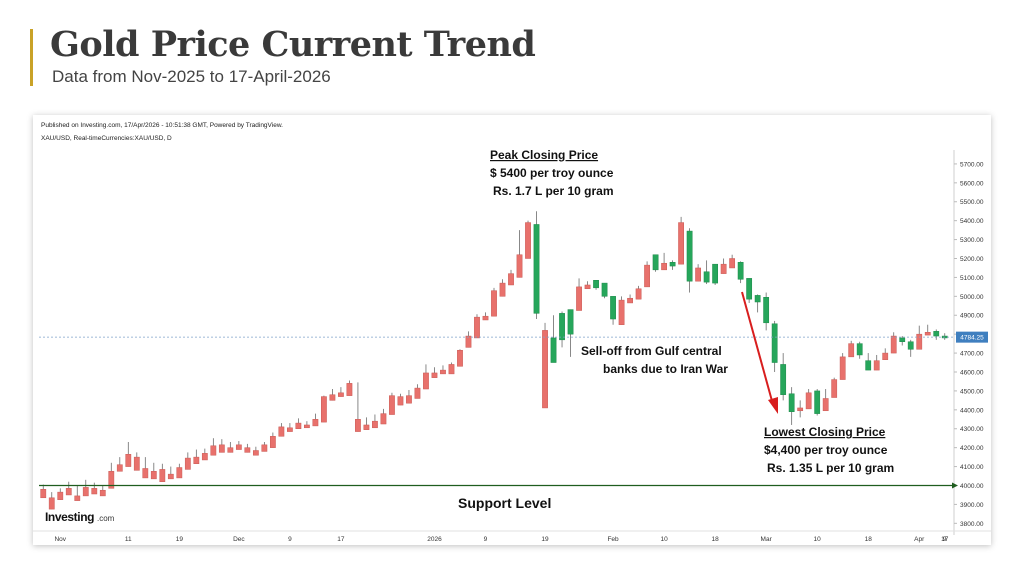  I want to click on y-tick-label: 5200.00, so click(972, 259).